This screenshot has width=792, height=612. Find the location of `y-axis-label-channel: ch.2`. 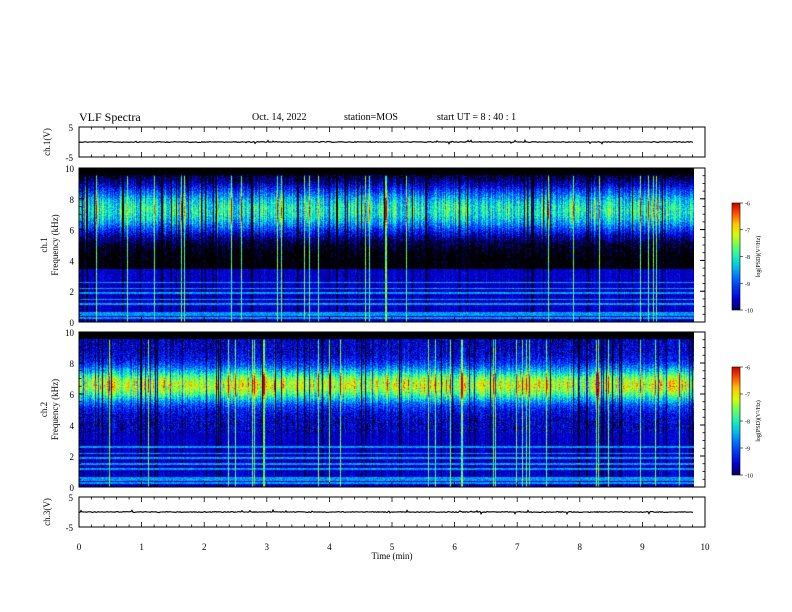

y-axis-label-channel: ch.2 is located at coordinates (44, 409).